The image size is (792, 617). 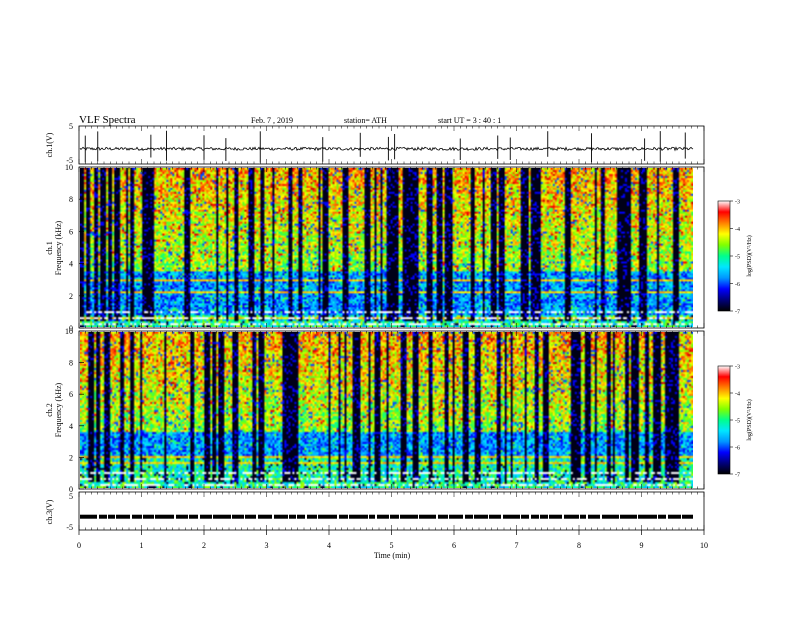 I want to click on ch1-ylabel: ch.1(V), so click(x=49, y=144).